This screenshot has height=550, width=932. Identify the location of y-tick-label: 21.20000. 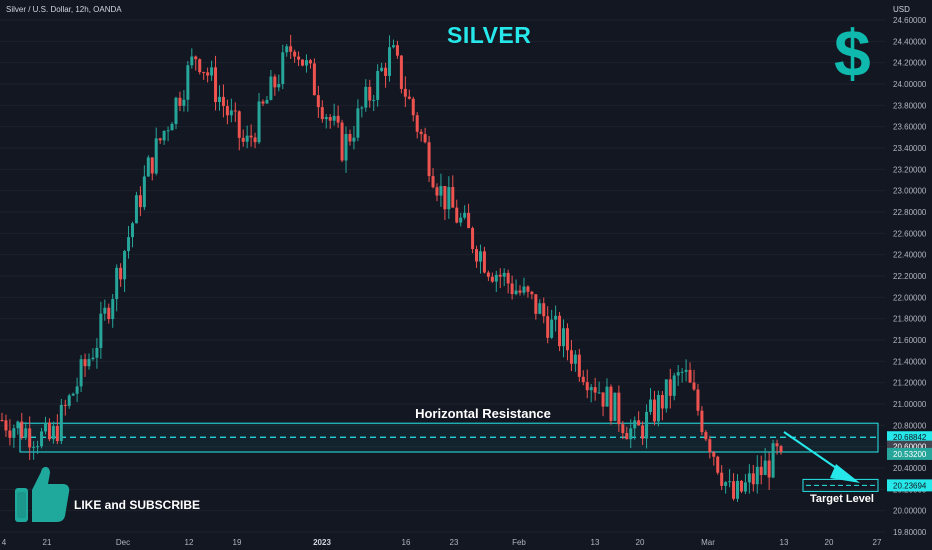
(910, 383).